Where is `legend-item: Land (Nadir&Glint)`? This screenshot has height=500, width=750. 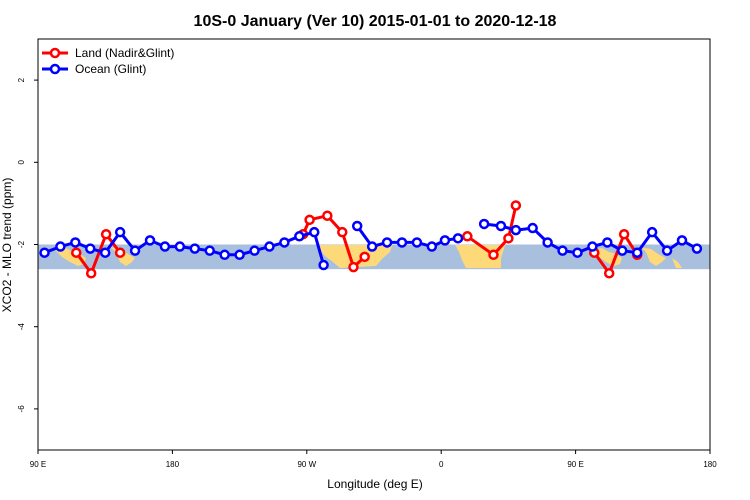
legend-item: Land (Nadir&Glint) is located at coordinates (108, 53).